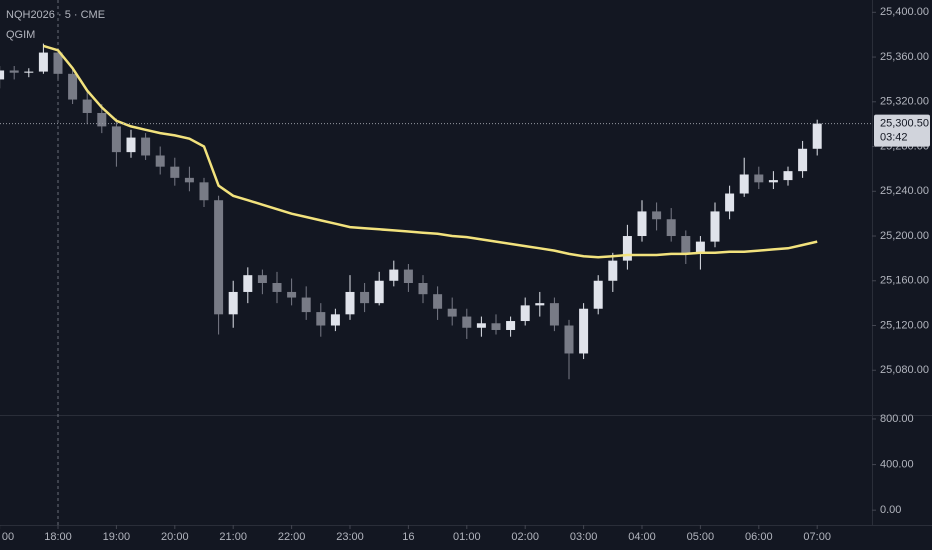 This screenshot has height=550, width=932. Describe the element at coordinates (8, 537) in the screenshot. I see `x-tick-label: 00` at that location.